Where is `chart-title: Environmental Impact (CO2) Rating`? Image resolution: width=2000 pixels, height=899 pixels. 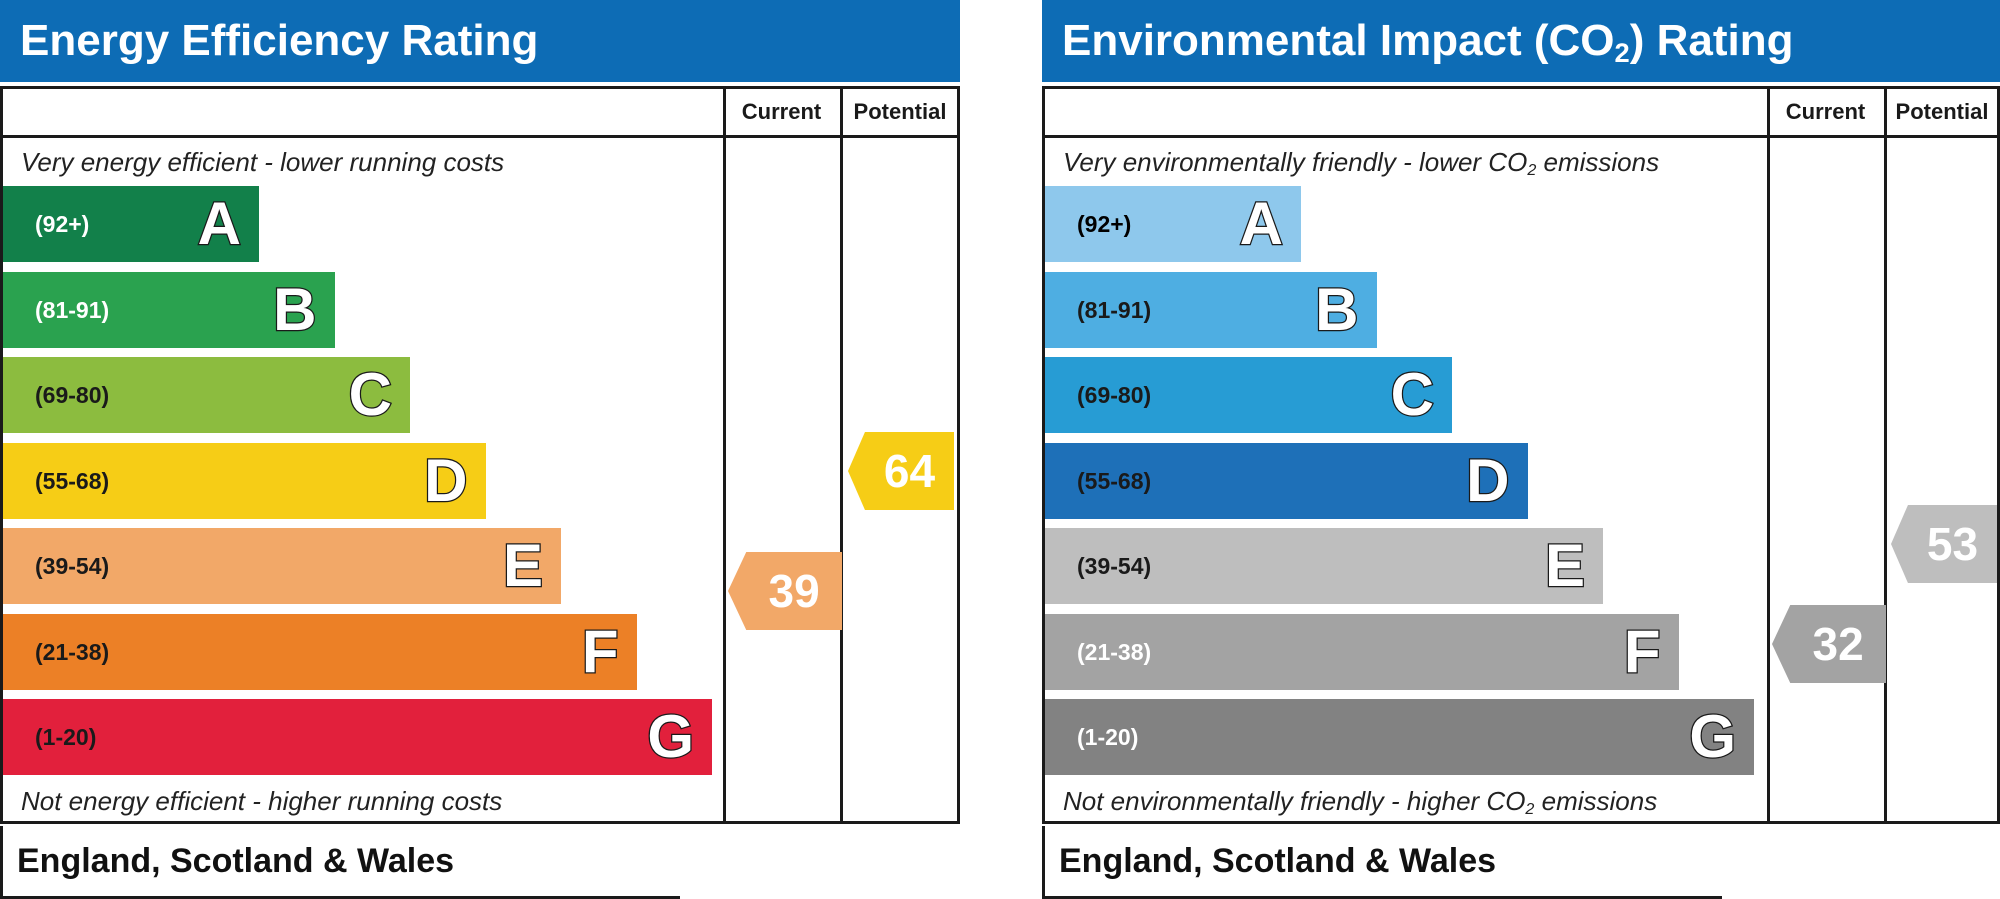
chart-title: Environmental Impact (CO2) Rating is located at coordinates (1521, 41).